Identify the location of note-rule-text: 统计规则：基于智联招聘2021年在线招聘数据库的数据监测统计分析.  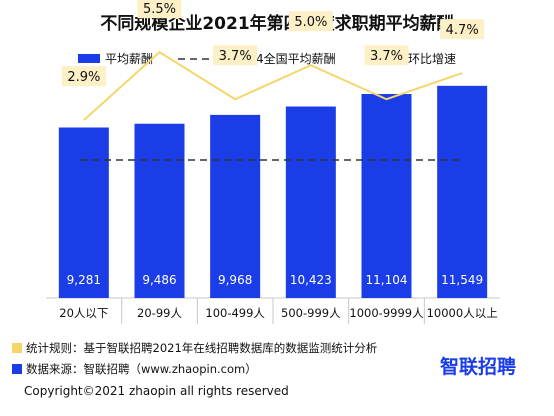
(202, 348).